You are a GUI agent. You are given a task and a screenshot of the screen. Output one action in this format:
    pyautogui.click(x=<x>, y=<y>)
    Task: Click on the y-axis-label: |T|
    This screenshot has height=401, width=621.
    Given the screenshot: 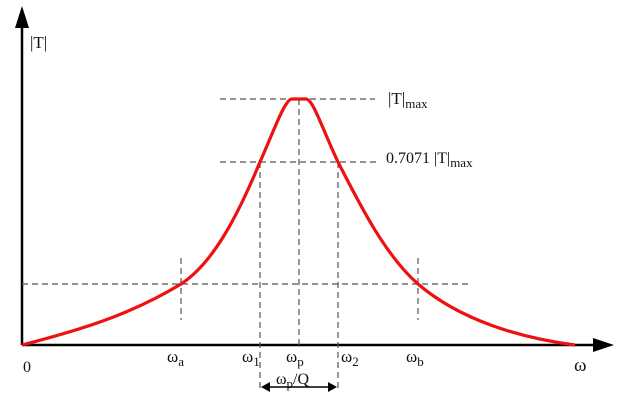 What is the action you would take?
    pyautogui.click(x=38, y=42)
    